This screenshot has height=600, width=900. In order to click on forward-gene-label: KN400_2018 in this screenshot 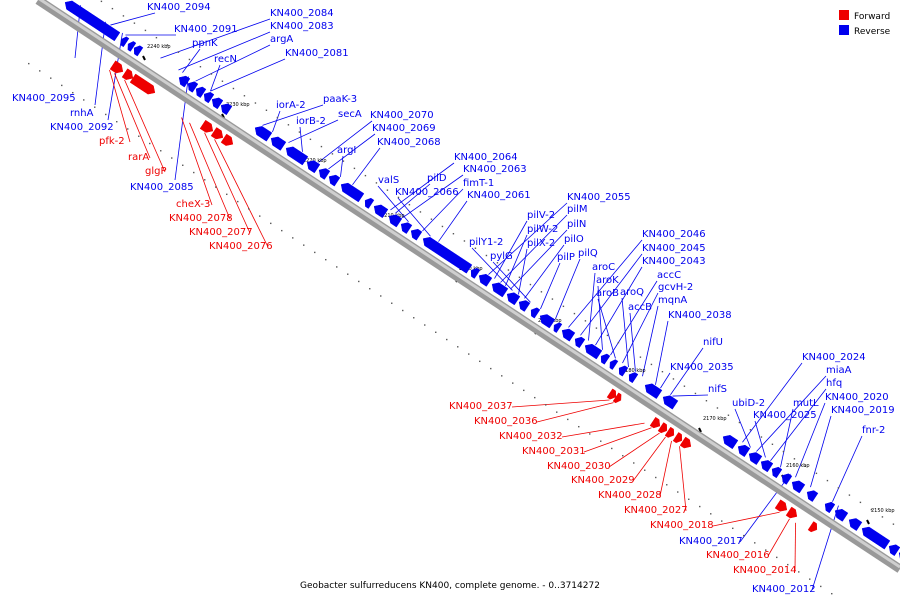, I will do `click(682, 525)`.